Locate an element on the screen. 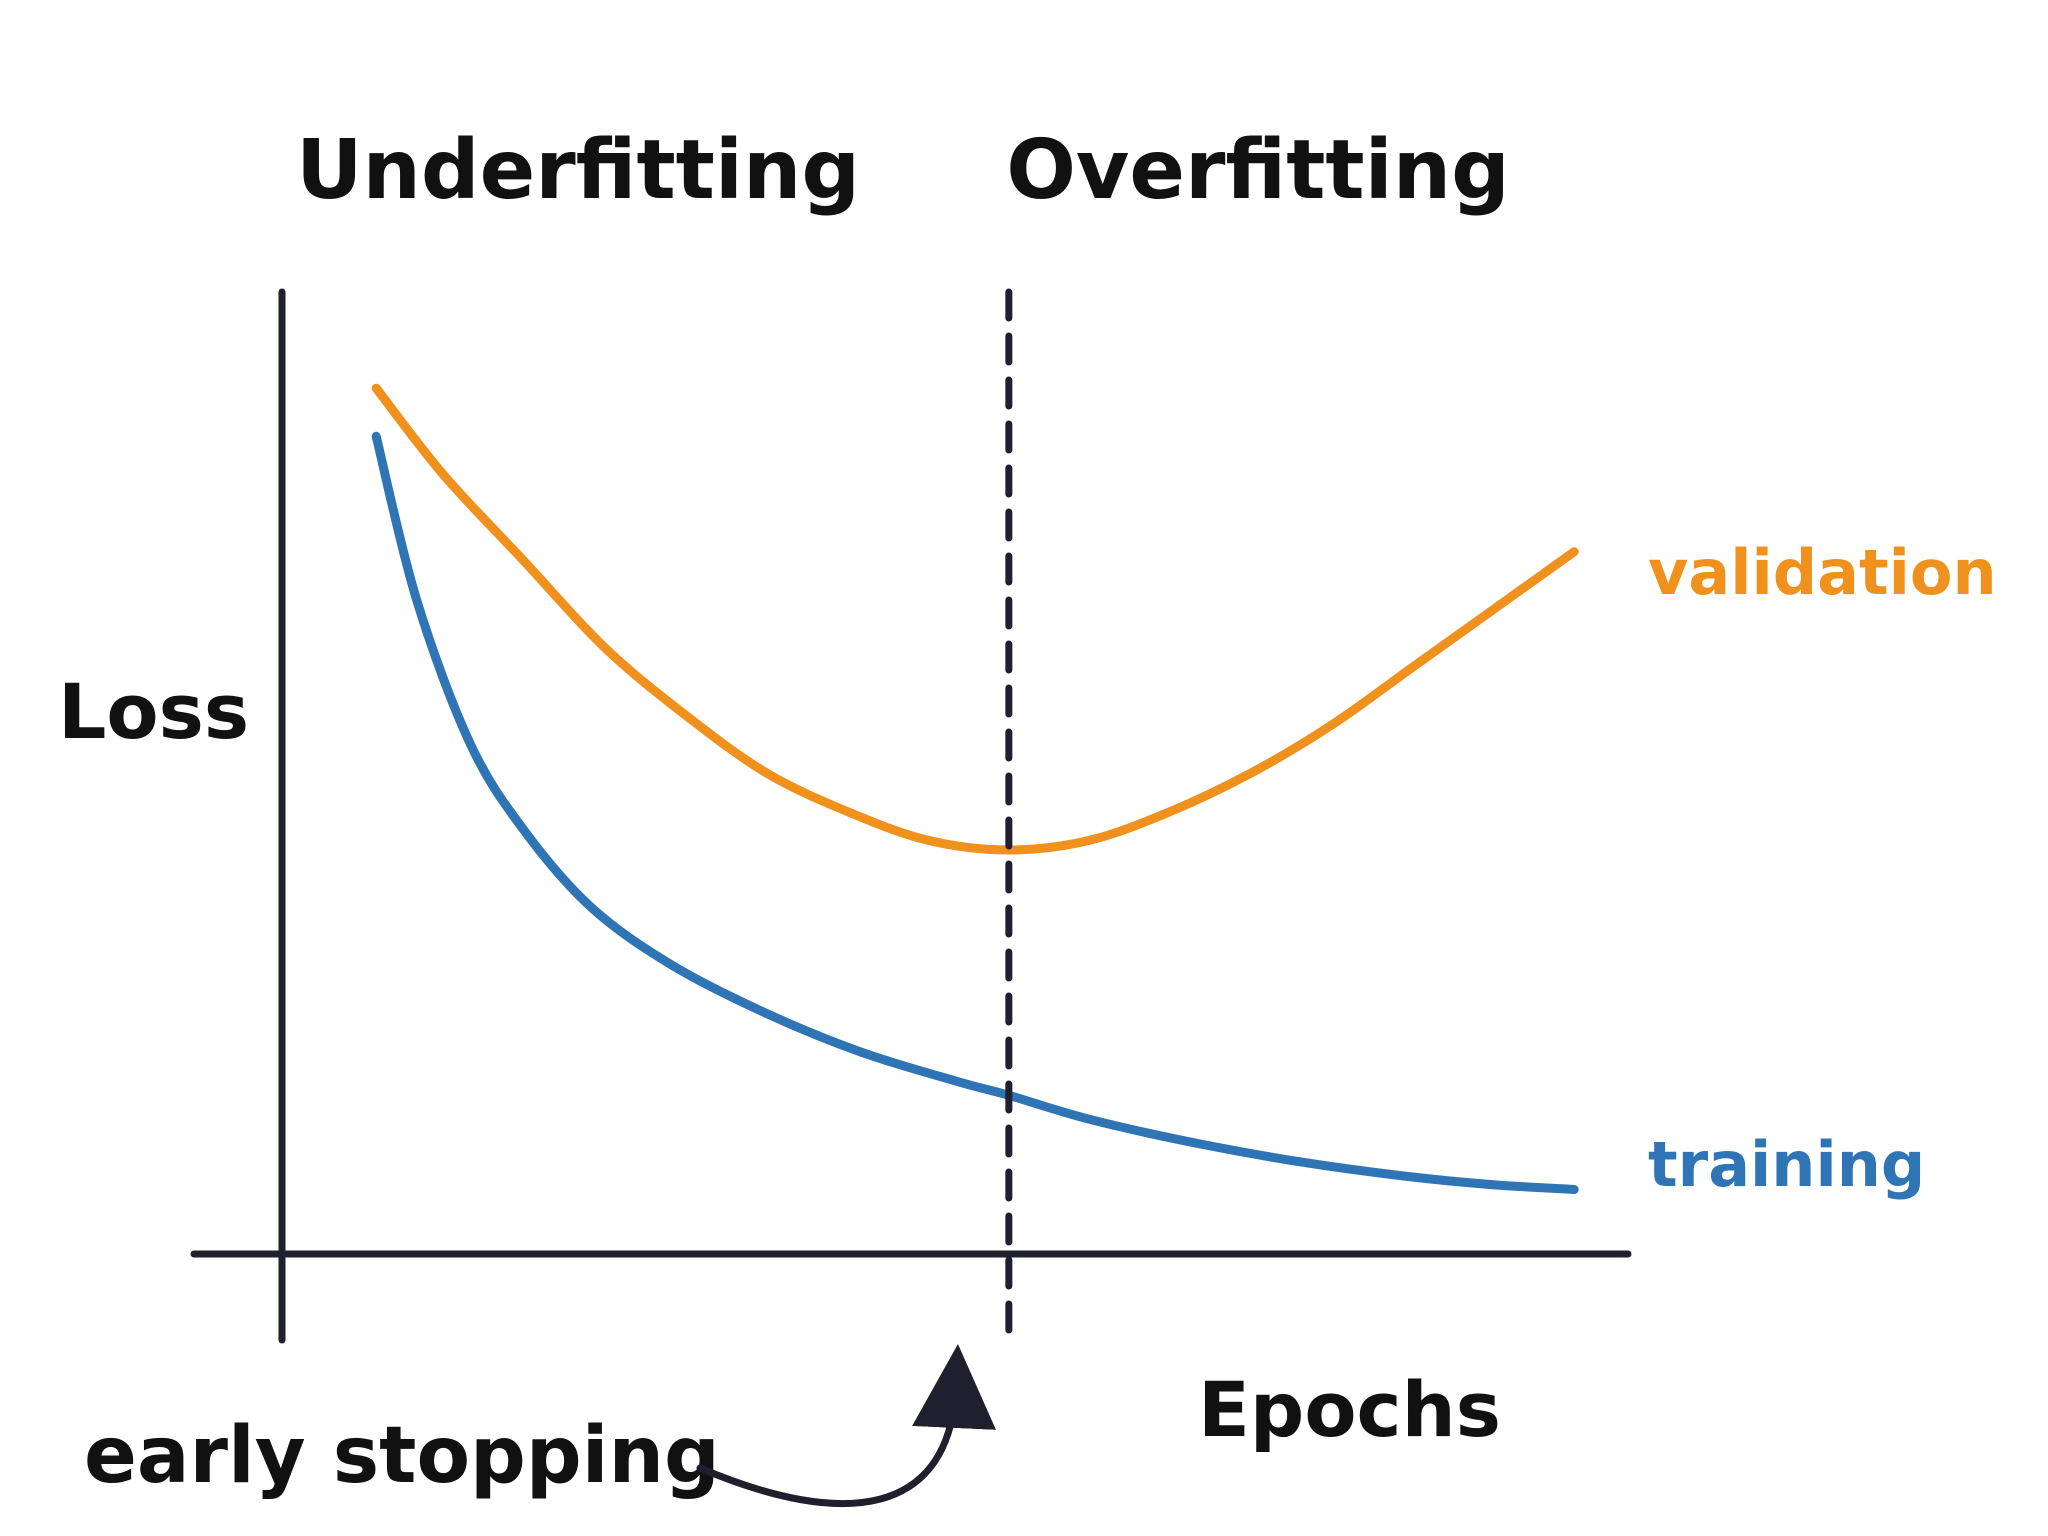 The width and height of the screenshot is (2048, 1536). legend-validation: validation is located at coordinates (1822, 572).